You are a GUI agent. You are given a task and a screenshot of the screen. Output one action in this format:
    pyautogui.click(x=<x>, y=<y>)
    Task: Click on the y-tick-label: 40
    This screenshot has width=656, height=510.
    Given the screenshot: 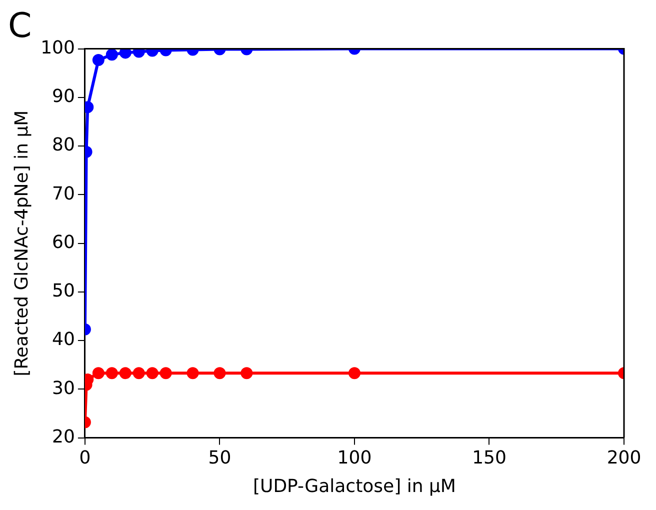 What is the action you would take?
    pyautogui.click(x=63, y=339)
    